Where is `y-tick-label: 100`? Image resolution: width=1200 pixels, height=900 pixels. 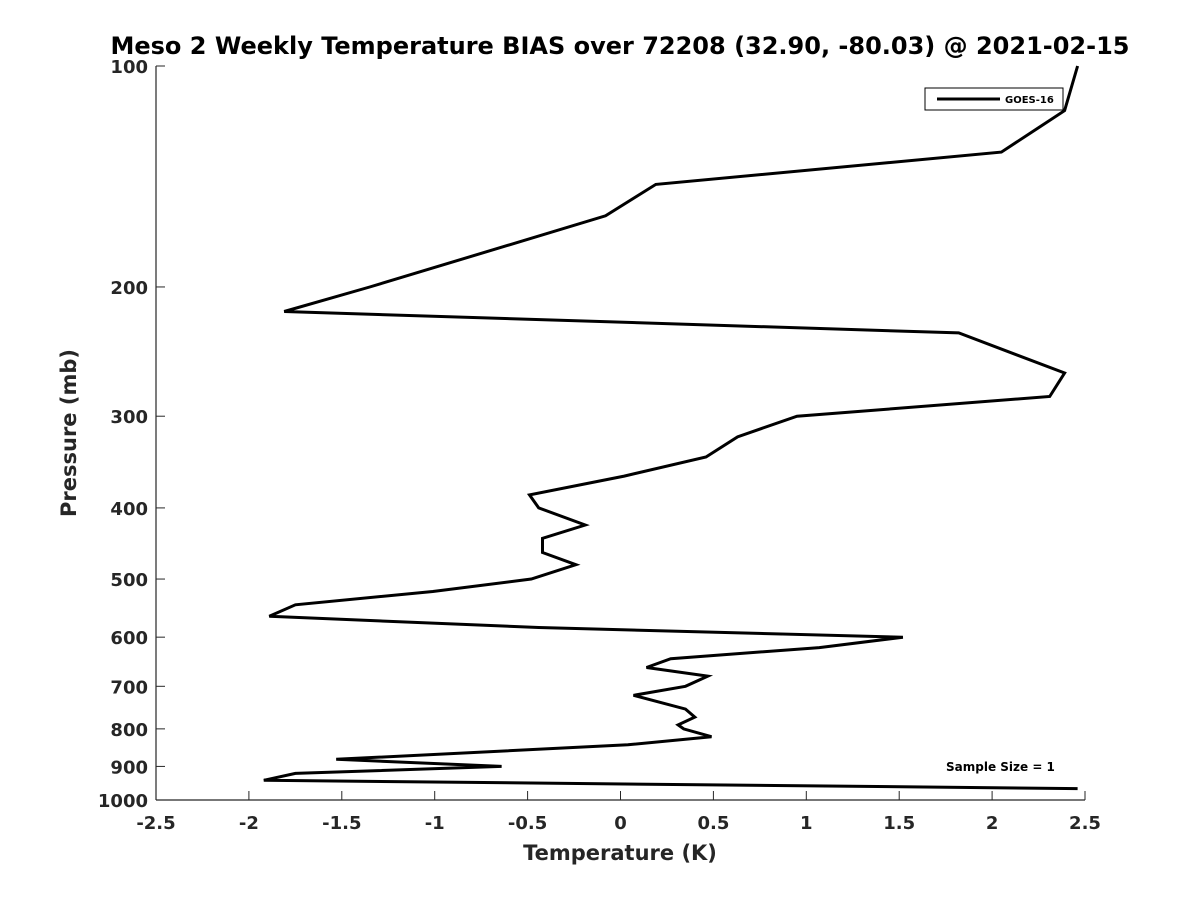 y-tick-label: 100 is located at coordinates (129, 67).